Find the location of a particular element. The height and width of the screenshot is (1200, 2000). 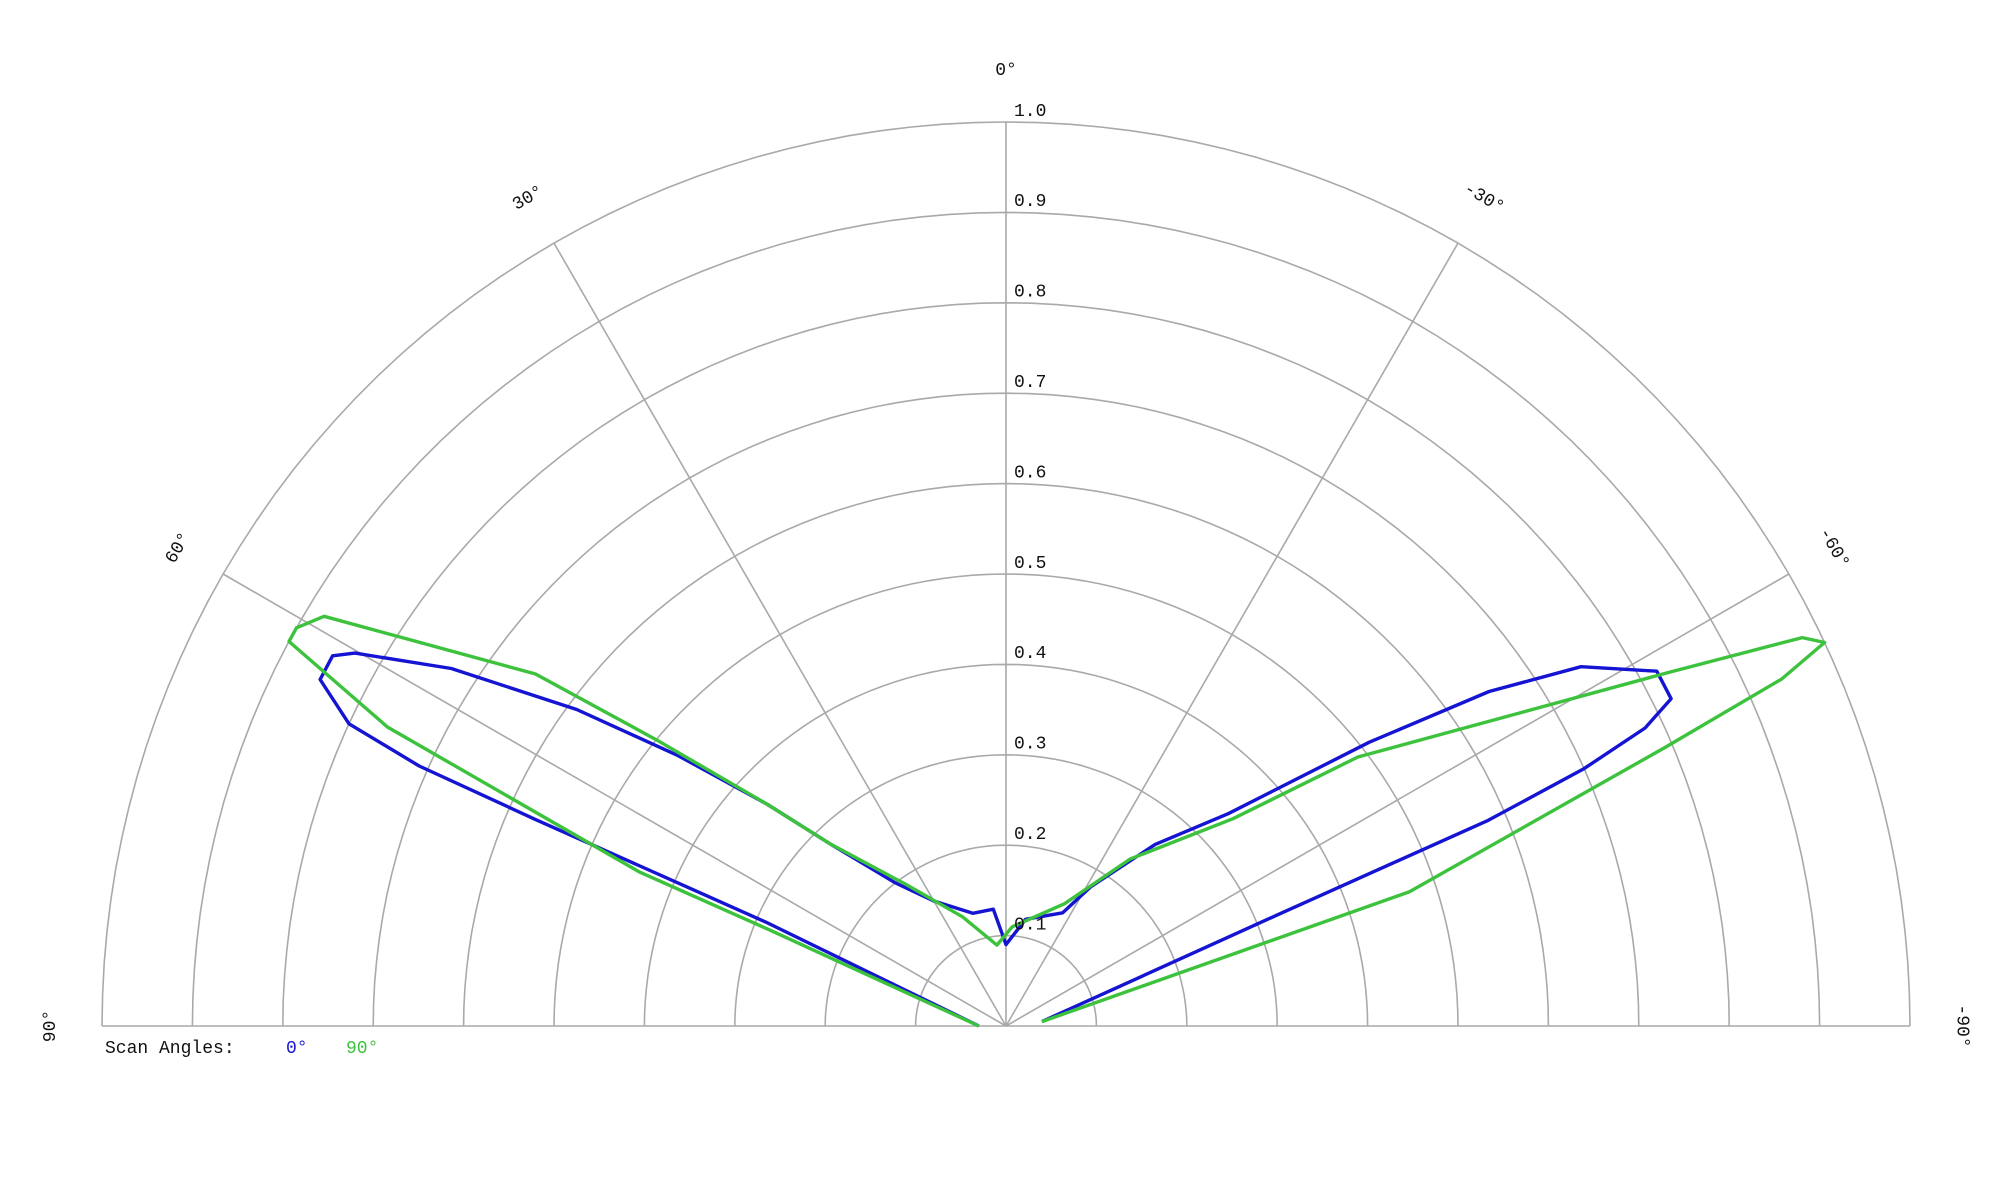

legend-title: Scan Angles: is located at coordinates (170, 1049).